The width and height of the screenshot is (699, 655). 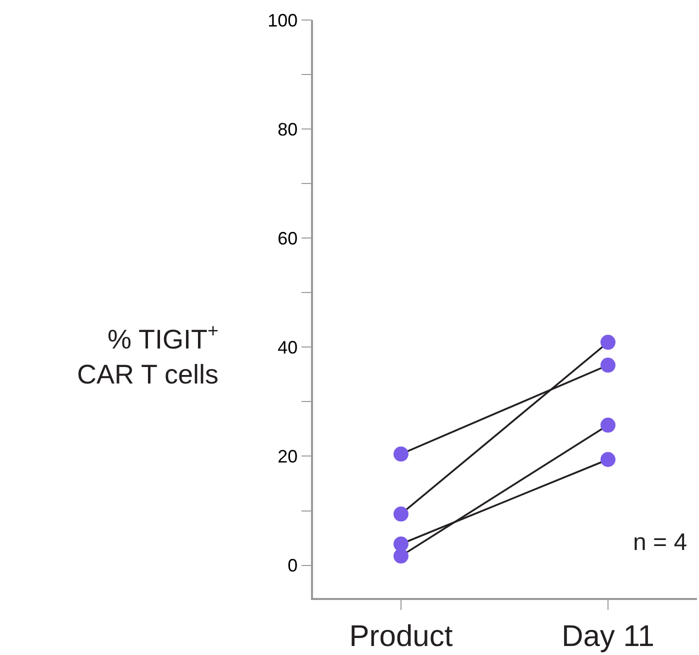 What do you see at coordinates (608, 636) in the screenshot?
I see `x-tick-label: Day 11` at bounding box center [608, 636].